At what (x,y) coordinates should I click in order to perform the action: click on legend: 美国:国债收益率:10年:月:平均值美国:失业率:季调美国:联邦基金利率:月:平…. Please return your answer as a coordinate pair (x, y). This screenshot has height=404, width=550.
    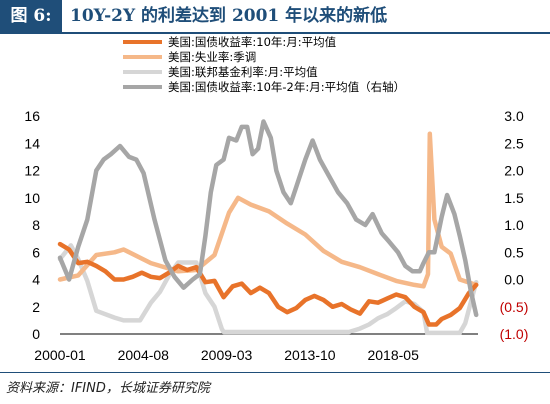
    Looking at the image, I should click on (264, 64).